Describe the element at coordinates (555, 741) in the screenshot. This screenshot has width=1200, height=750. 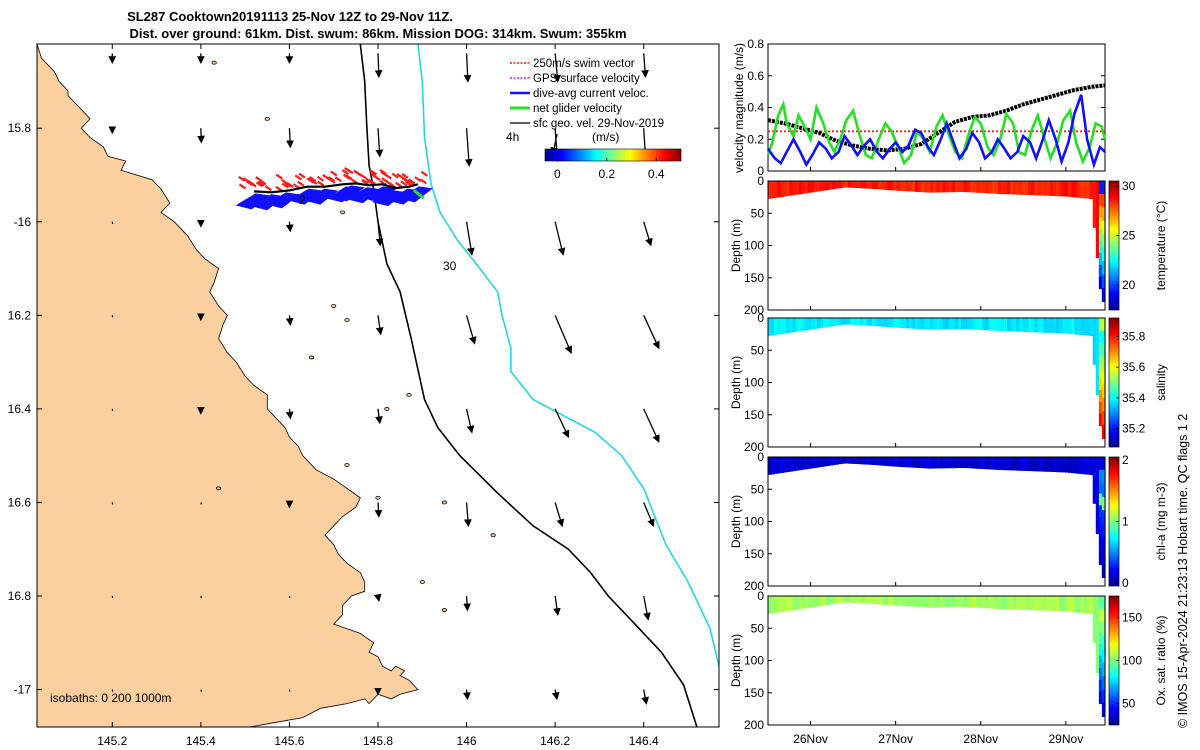
I see `map-x-tick-label: 146.2` at that location.